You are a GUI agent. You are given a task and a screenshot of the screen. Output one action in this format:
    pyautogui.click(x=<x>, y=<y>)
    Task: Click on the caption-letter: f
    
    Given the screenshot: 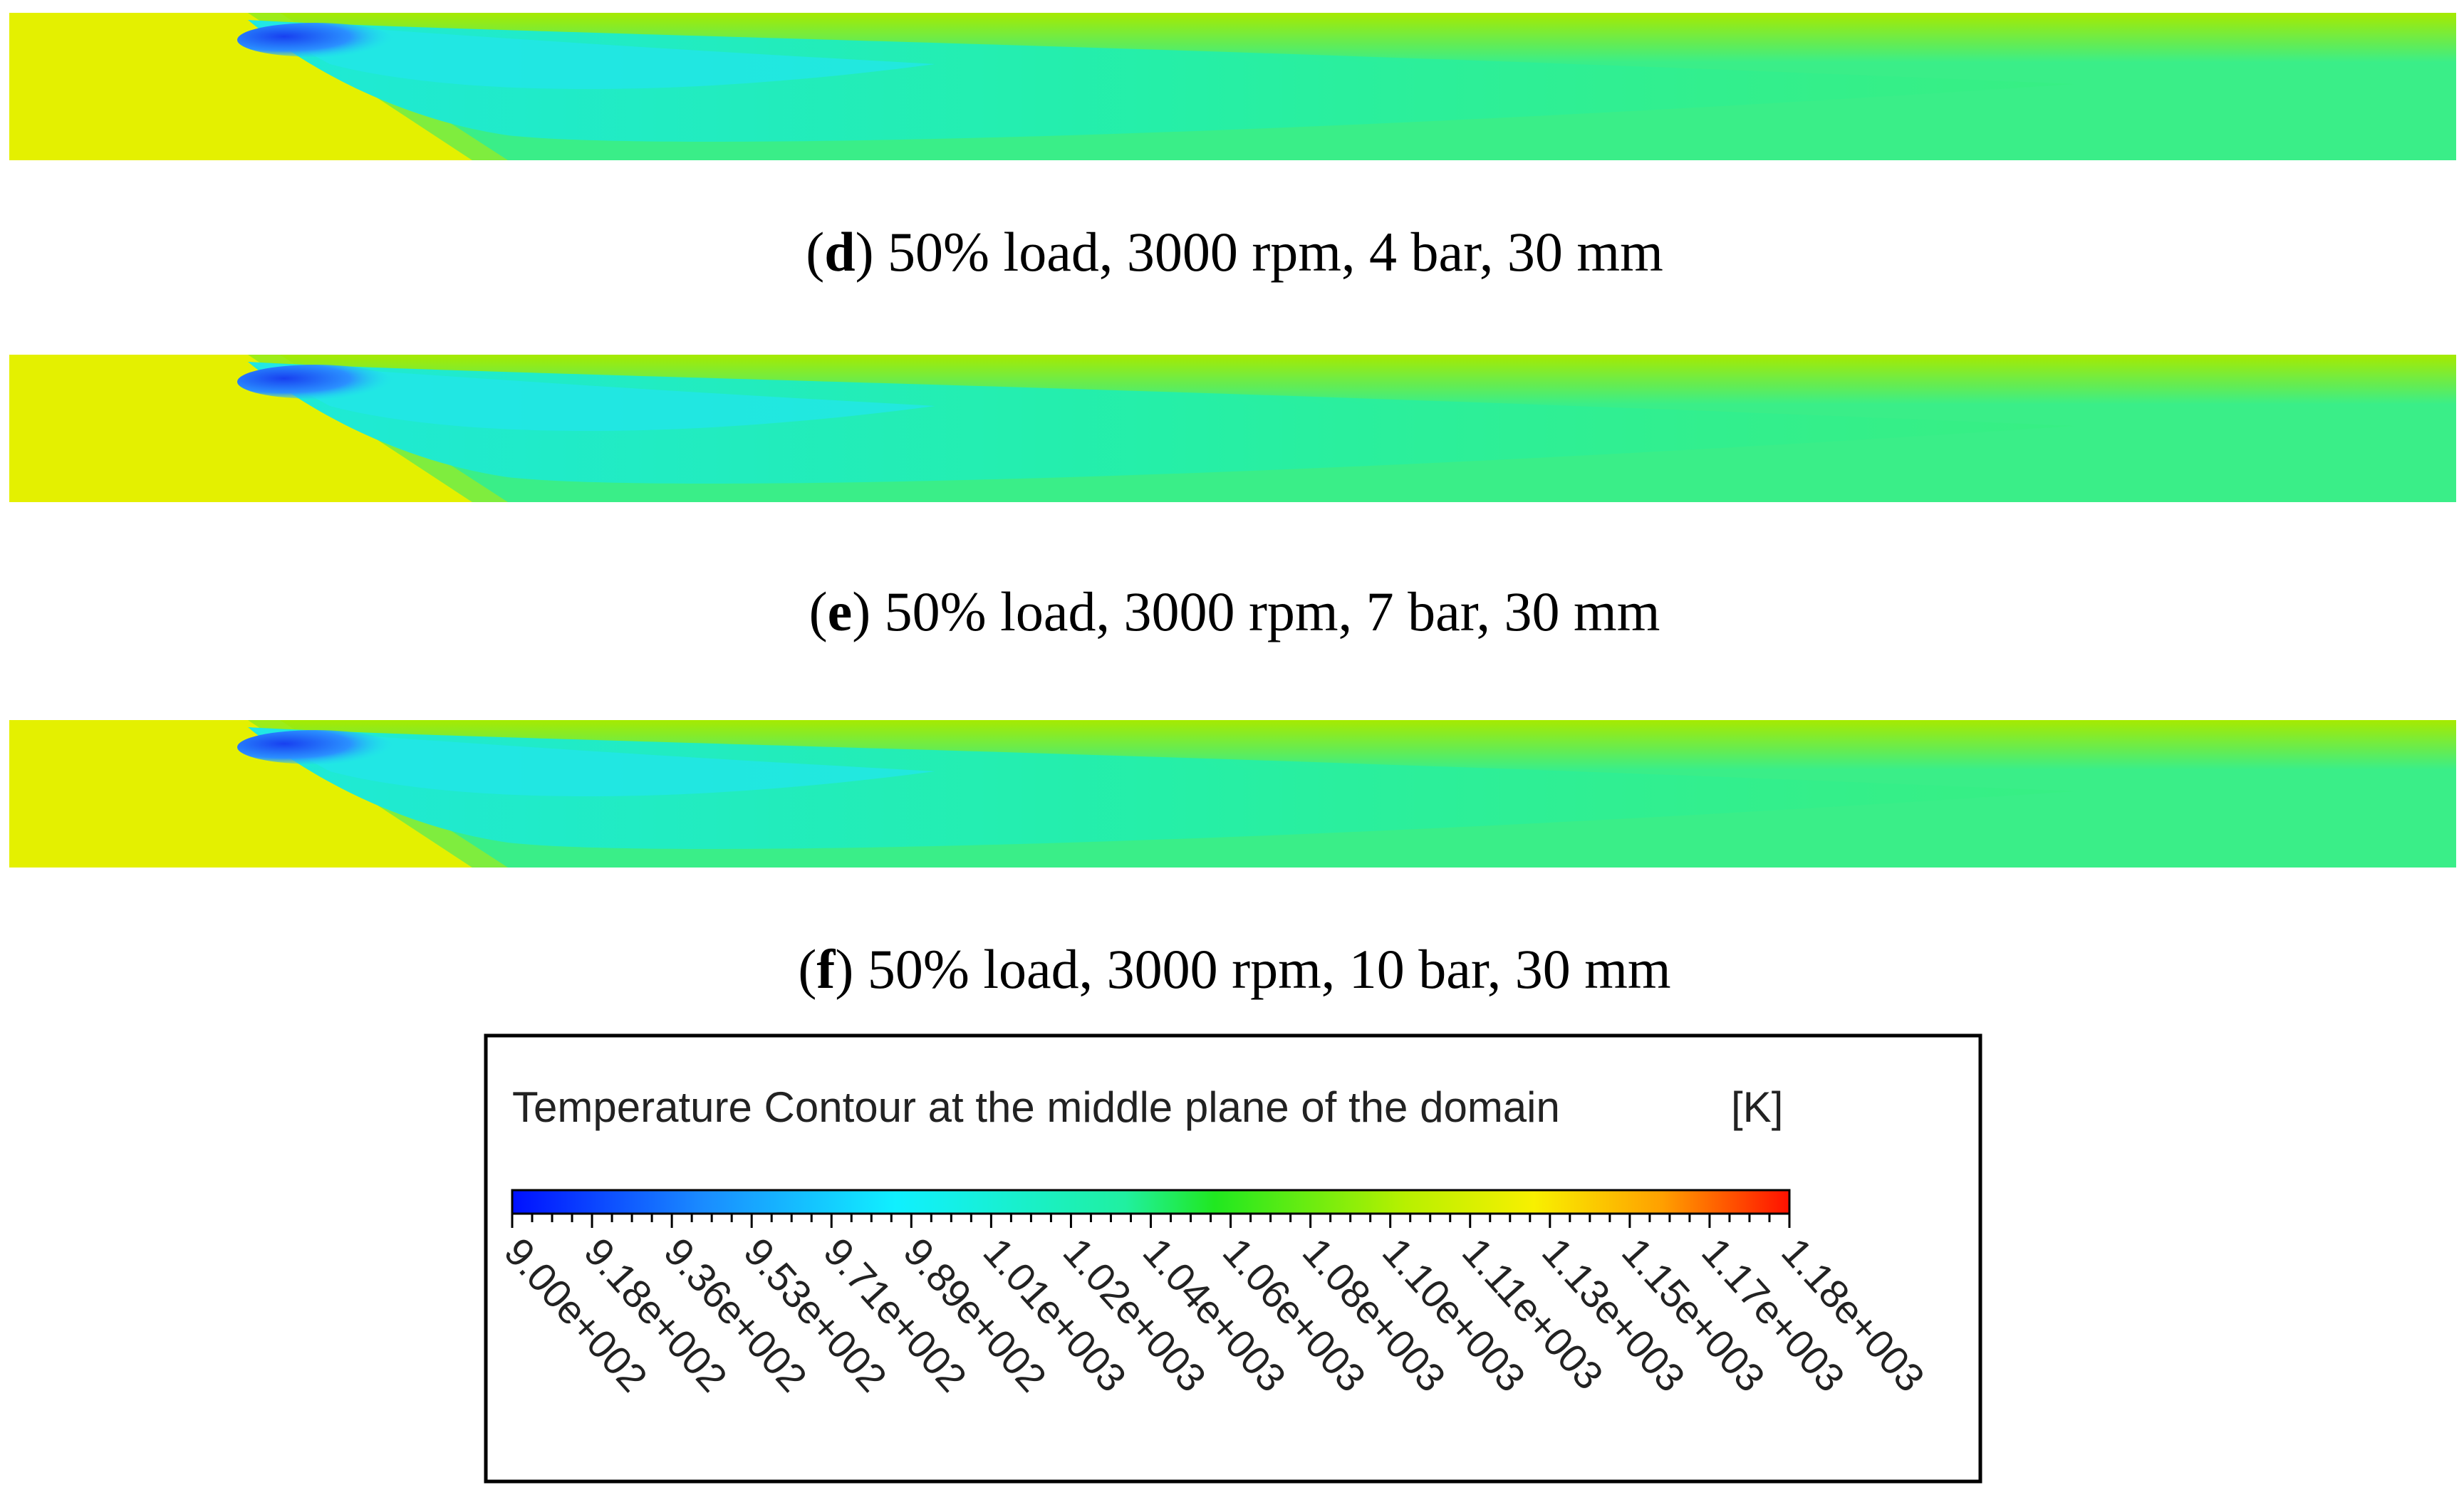 What is the action you would take?
    pyautogui.click(x=826, y=969)
    